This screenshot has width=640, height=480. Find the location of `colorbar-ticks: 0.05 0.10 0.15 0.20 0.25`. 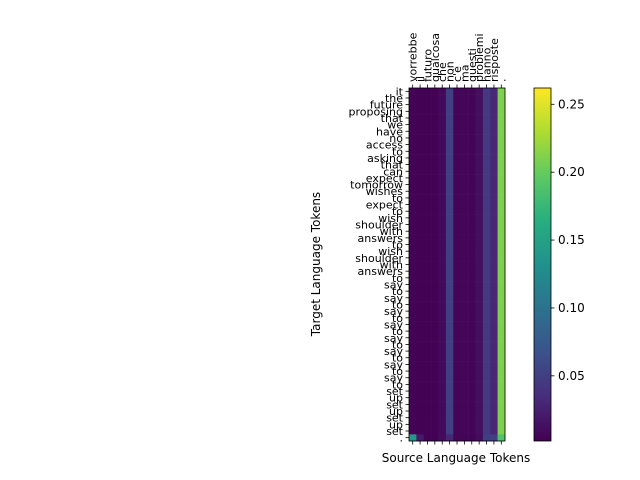

colorbar-ticks: 0.05 0.10 0.15 0.20 0.25 is located at coordinates (568, 240).